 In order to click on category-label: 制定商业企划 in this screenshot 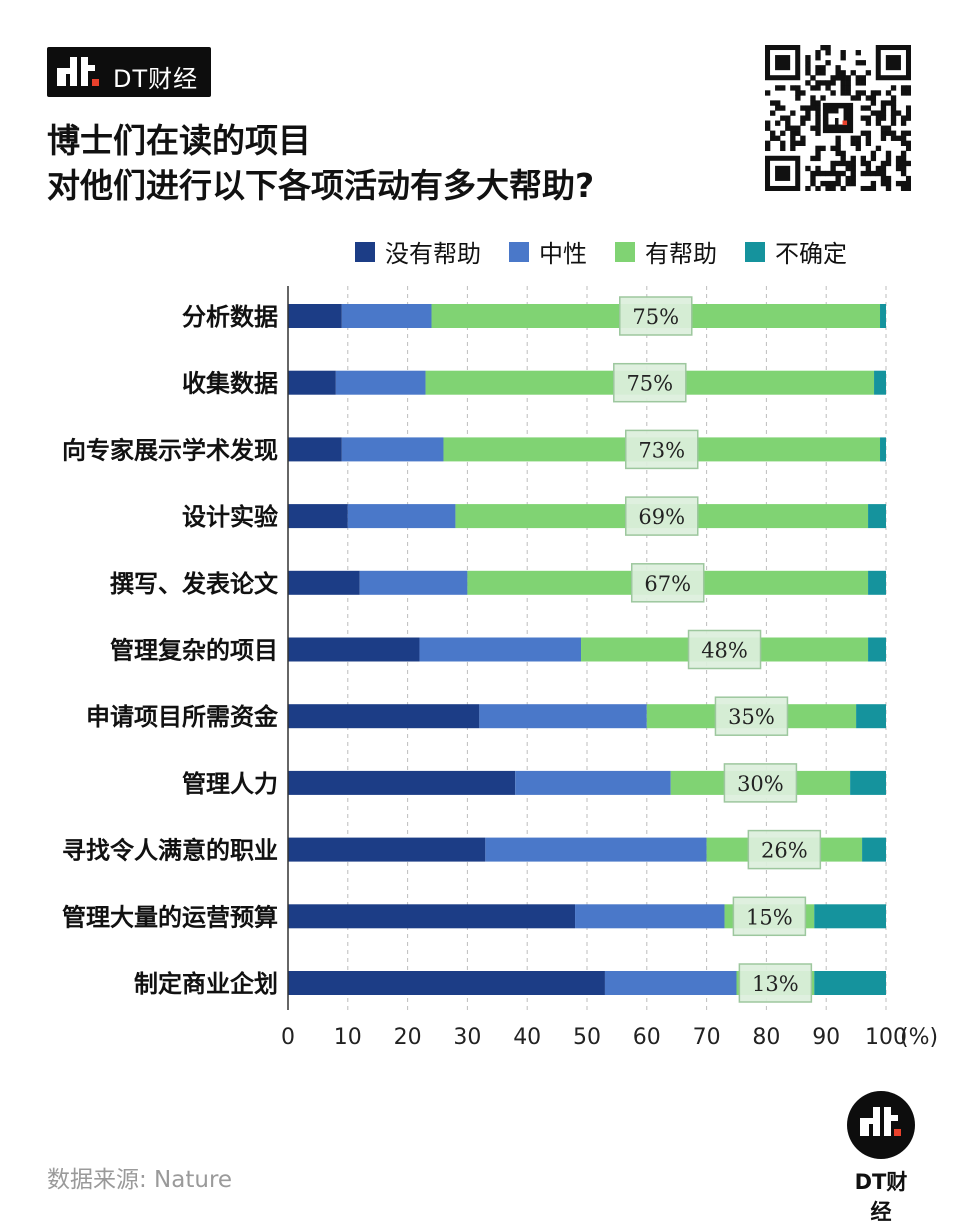, I will do `click(206, 984)`.